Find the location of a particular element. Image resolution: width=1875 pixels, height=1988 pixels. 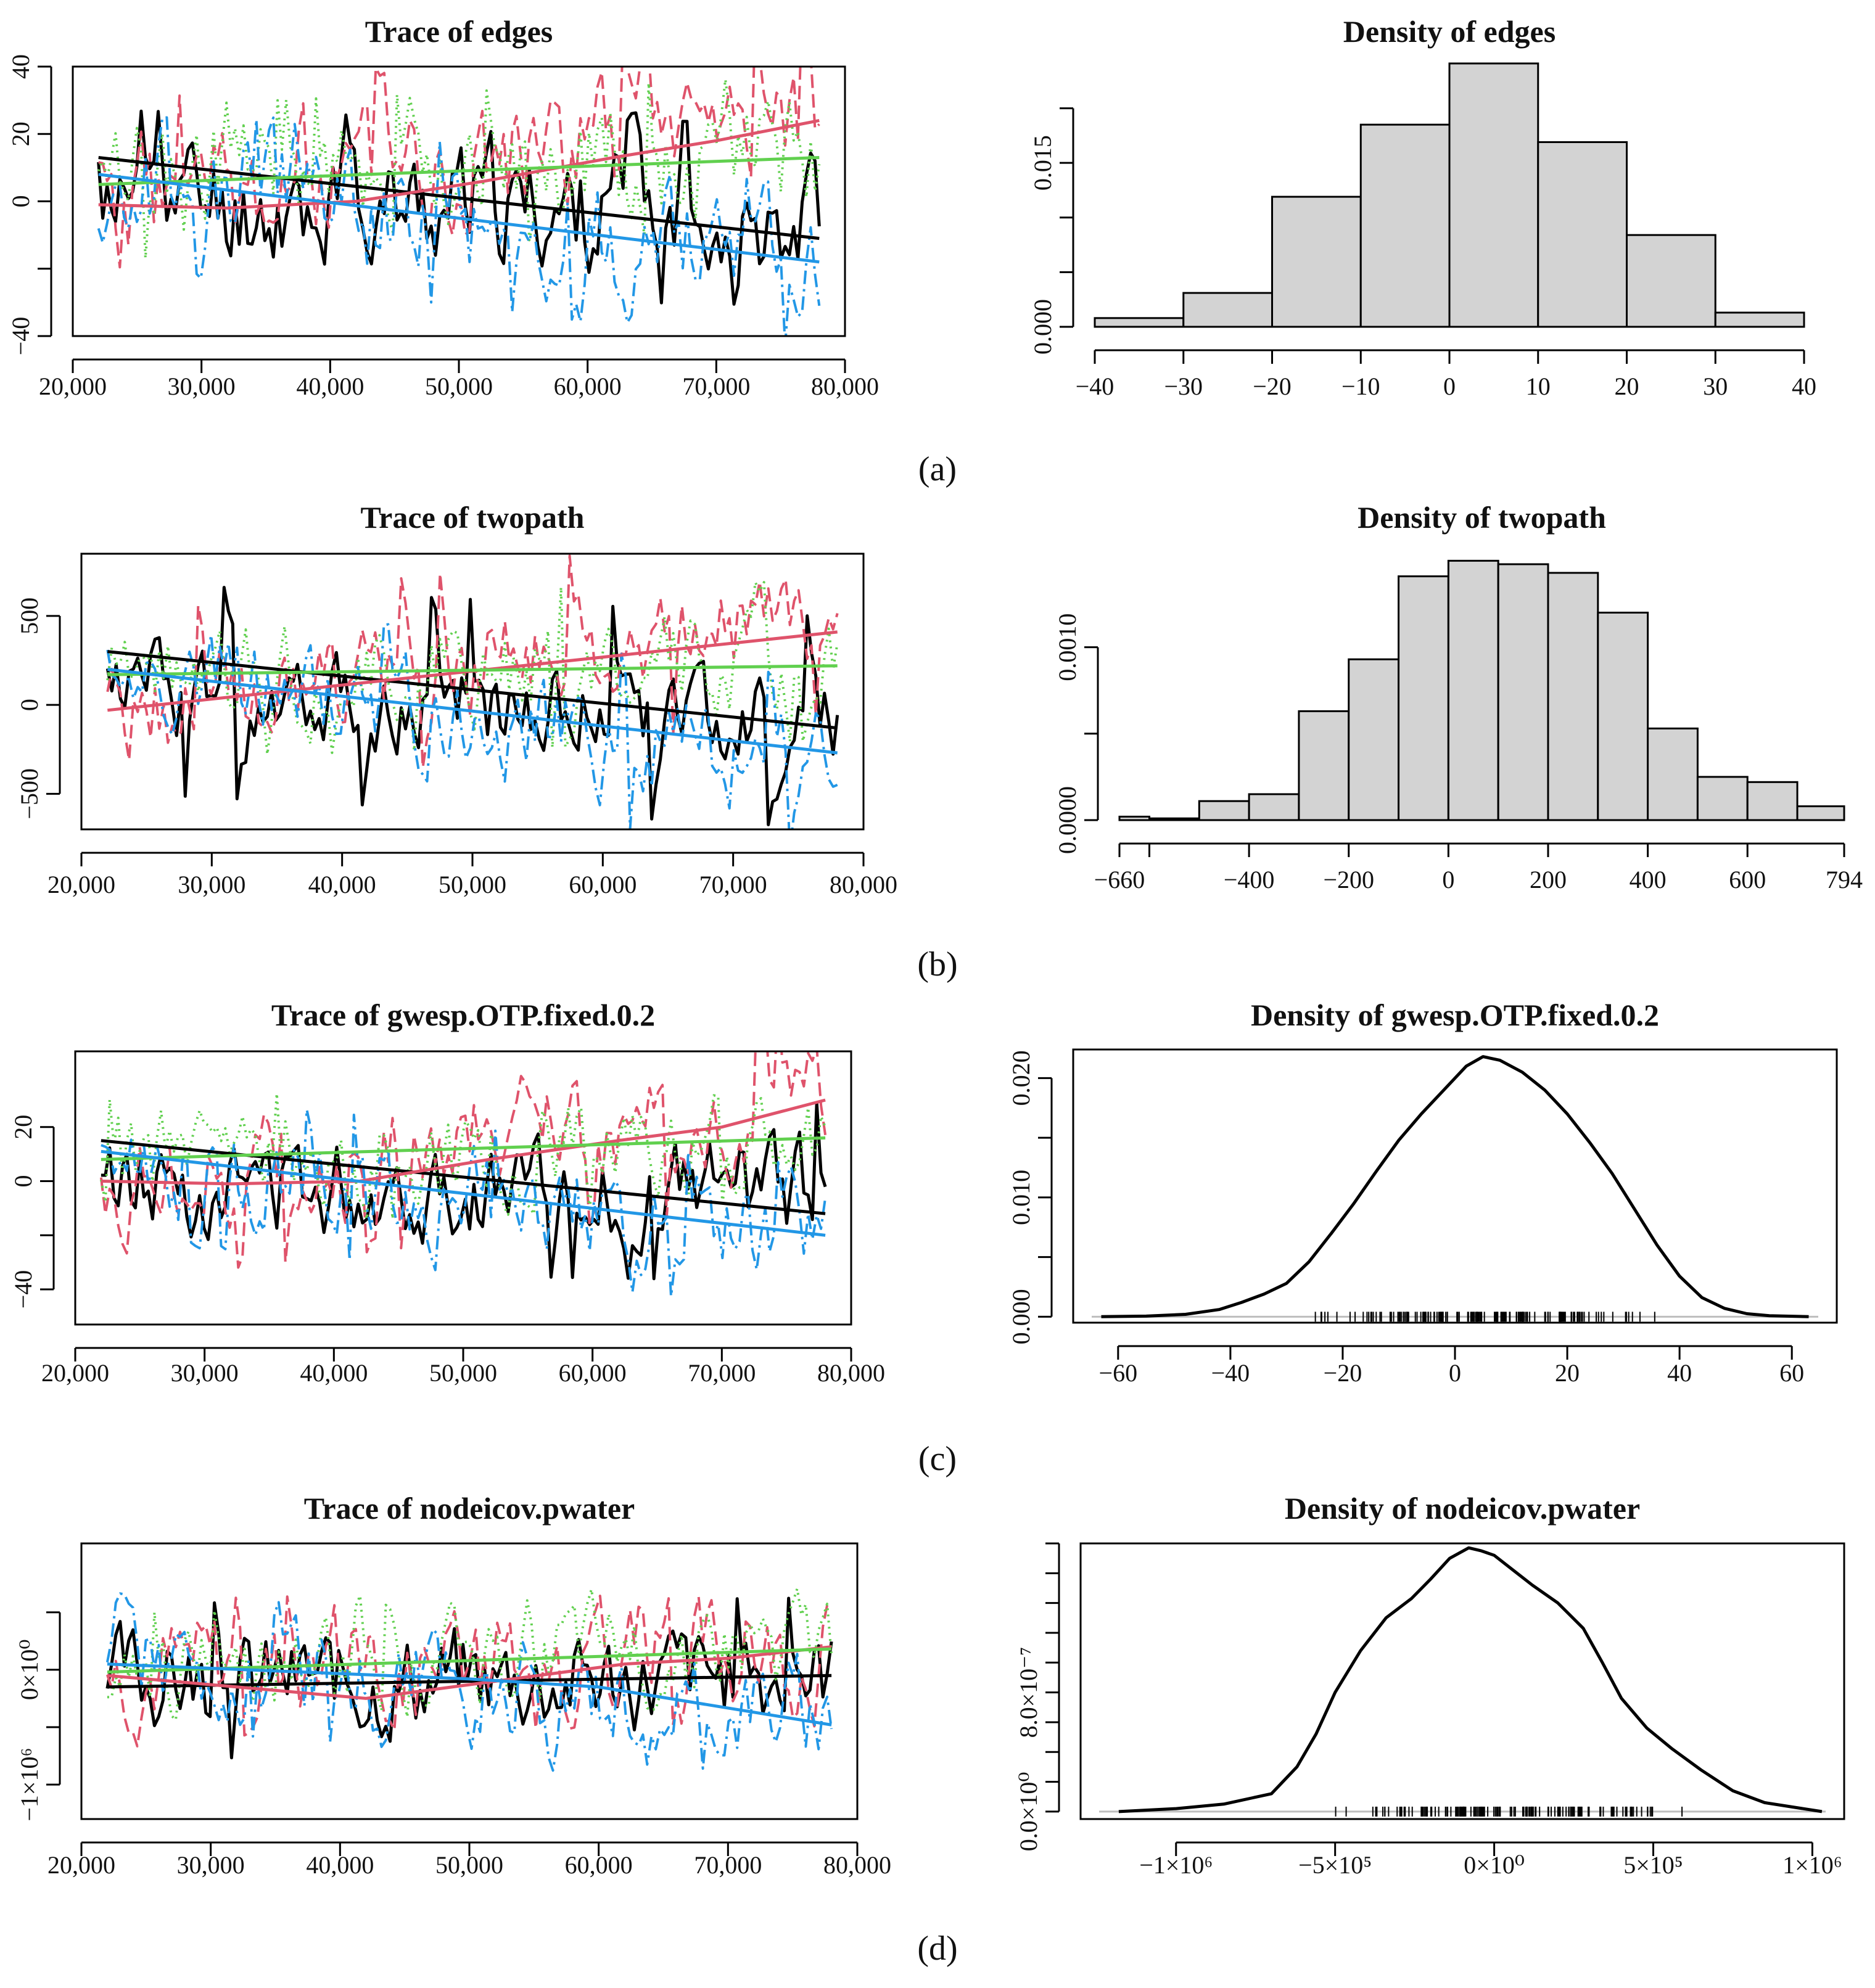

density-nodeicov-density-curve is located at coordinates (1470, 1679).